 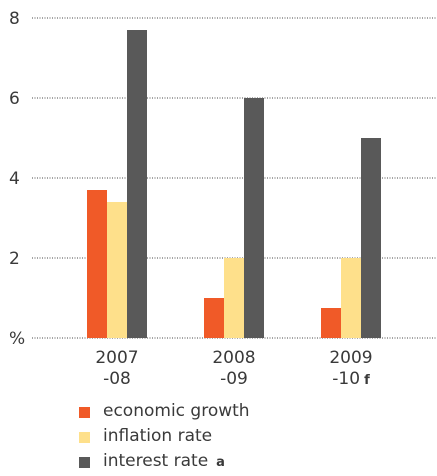 I want to click on legend-footnote-marker: a, so click(x=220, y=462).